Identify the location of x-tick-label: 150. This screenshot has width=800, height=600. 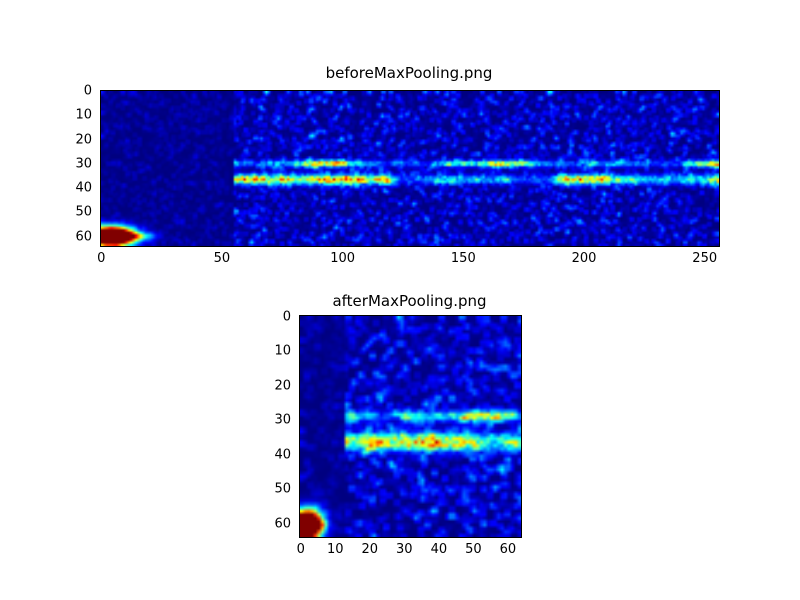
(463, 258).